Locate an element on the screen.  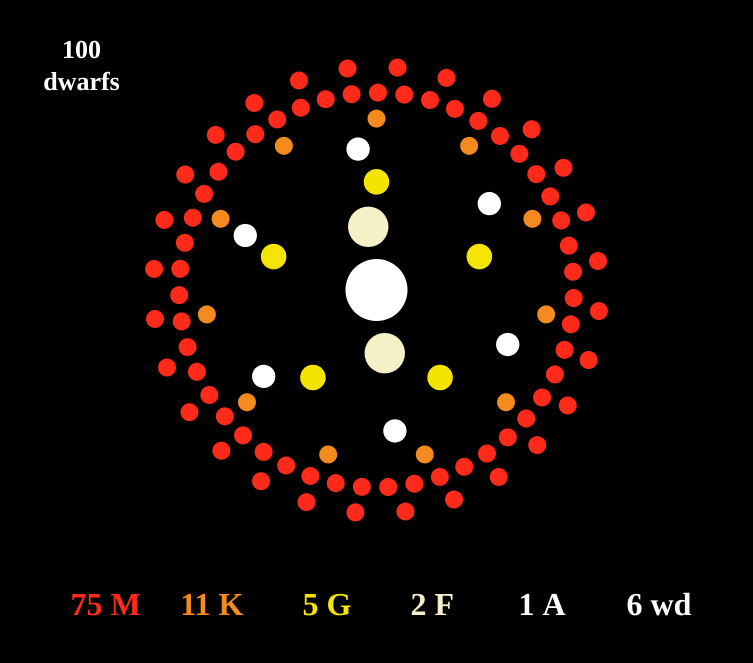
data-label: 75 is located at coordinates (86, 604).